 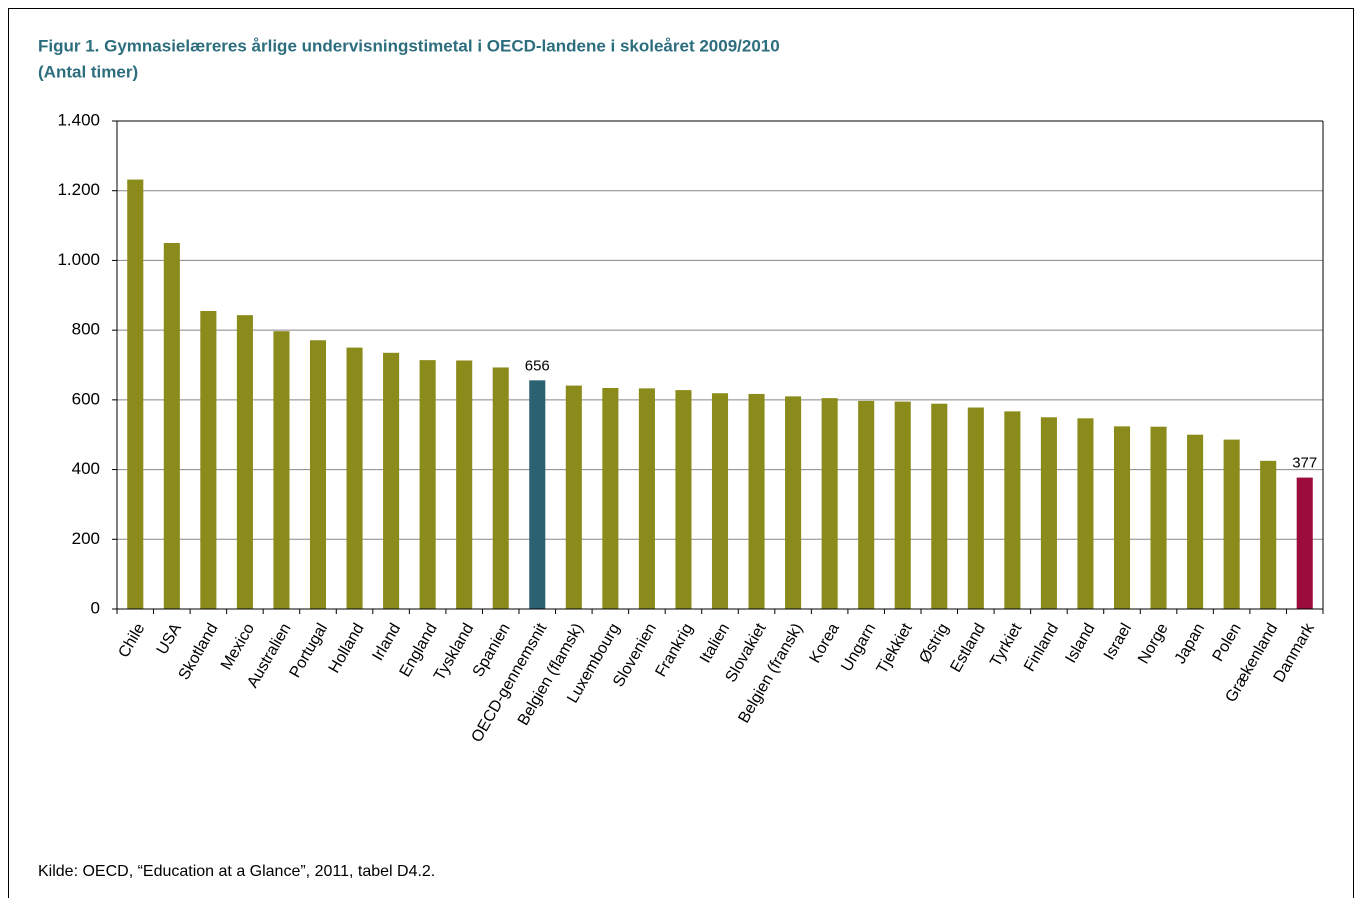 I want to click on x-tick-label: Tyrkiet, so click(x=1006, y=645).